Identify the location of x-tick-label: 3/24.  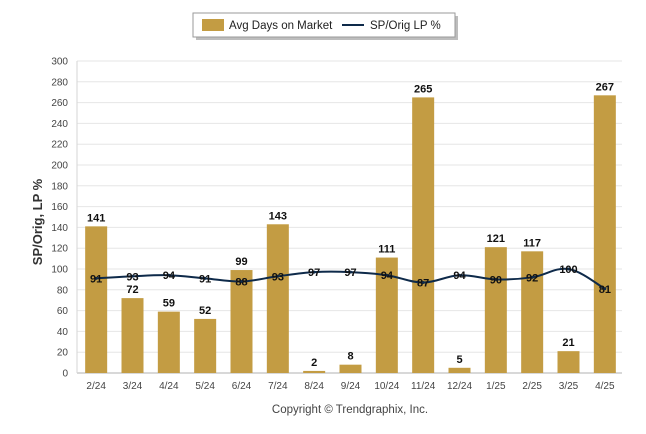
(133, 386).